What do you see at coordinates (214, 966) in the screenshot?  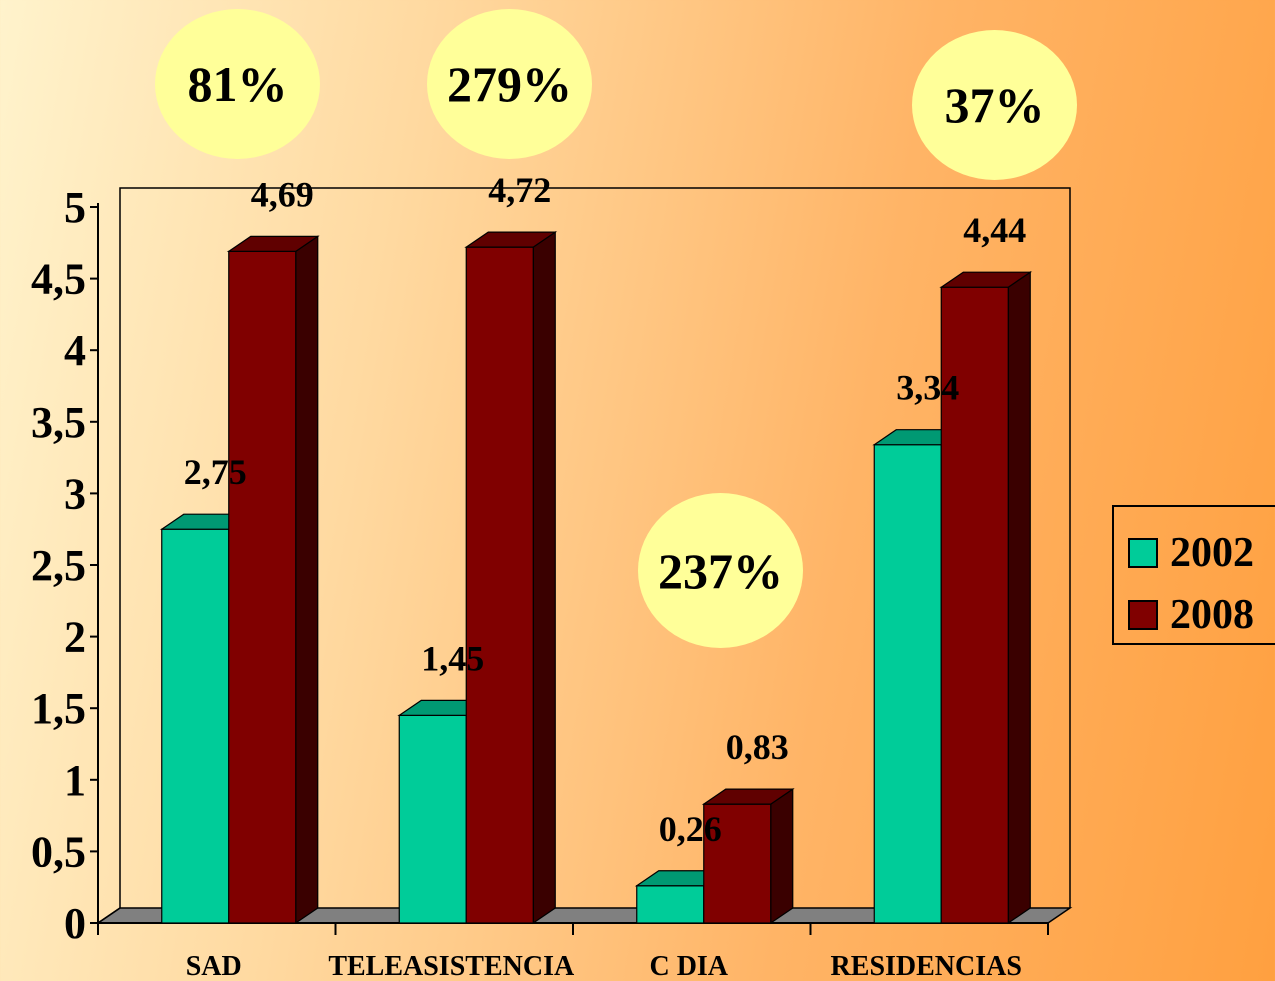 I see `x-tick-label: SAD` at bounding box center [214, 966].